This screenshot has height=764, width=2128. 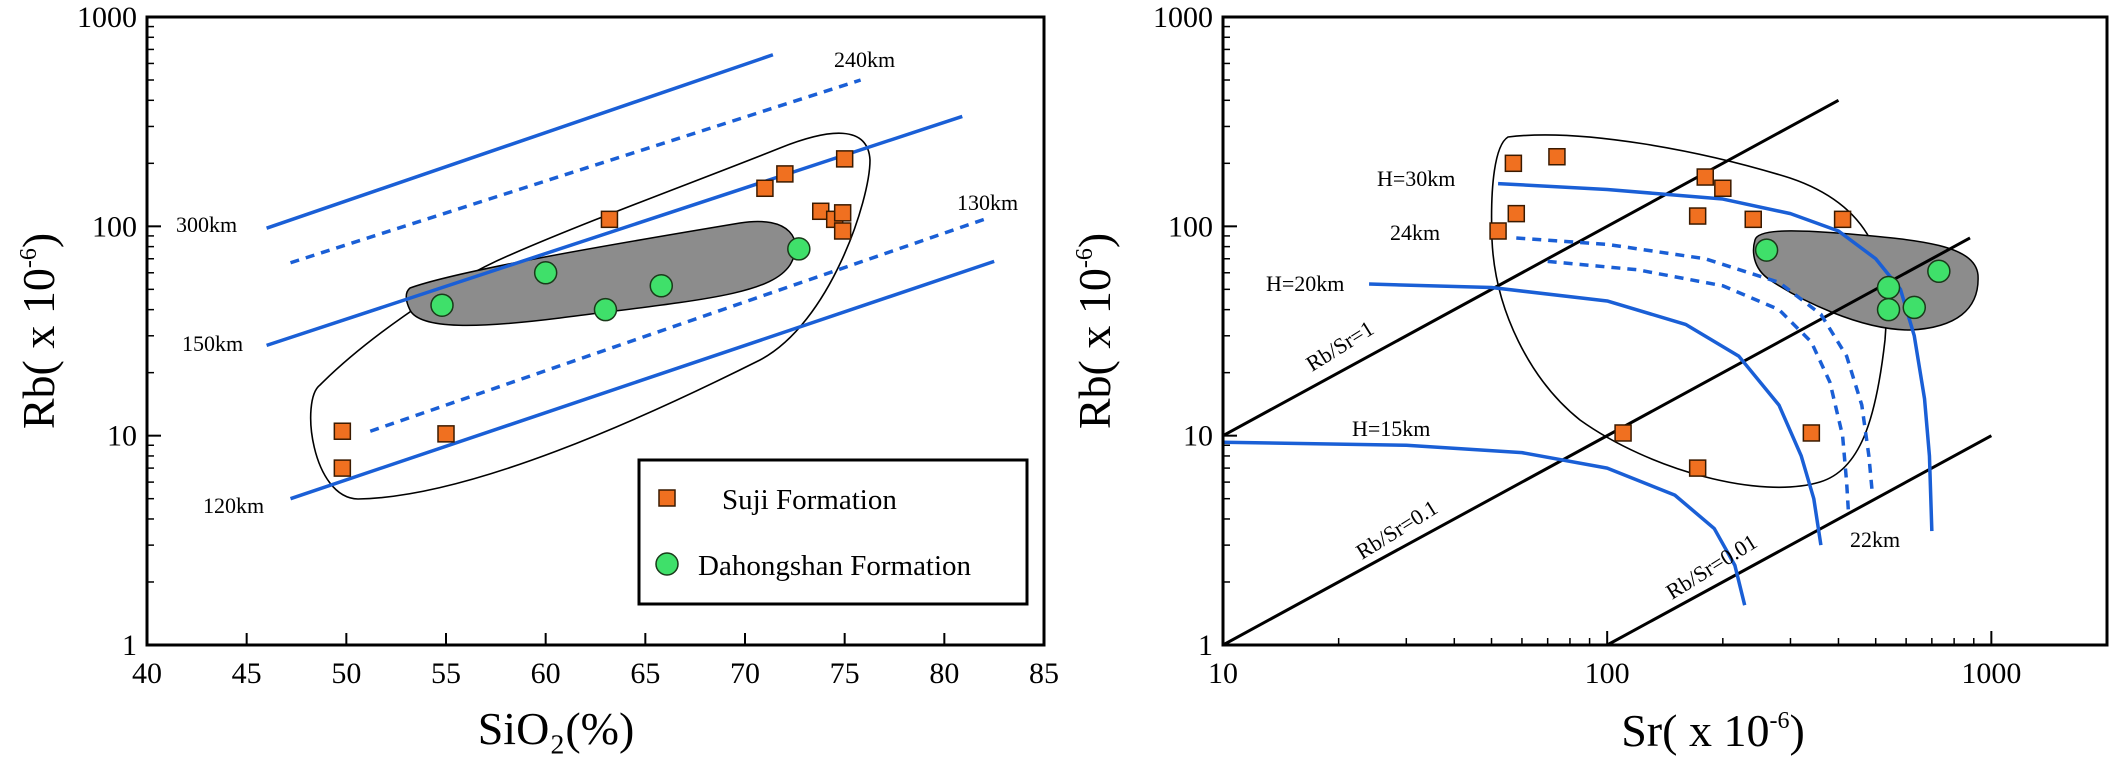 I want to click on label-240km: 240km, so click(x=864, y=59).